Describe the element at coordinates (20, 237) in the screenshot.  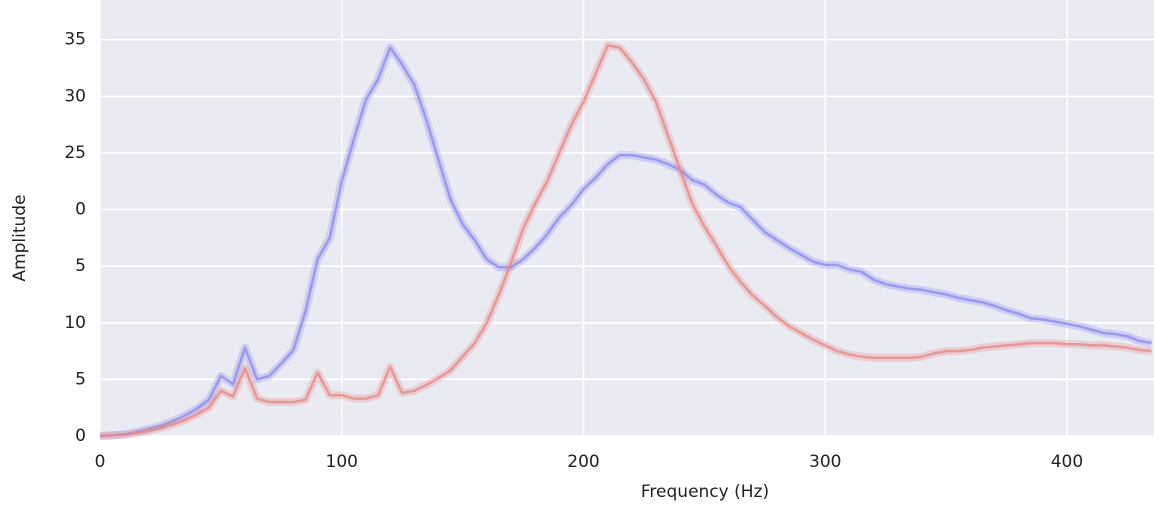
I see `y-axis-label: Amplitude` at that location.